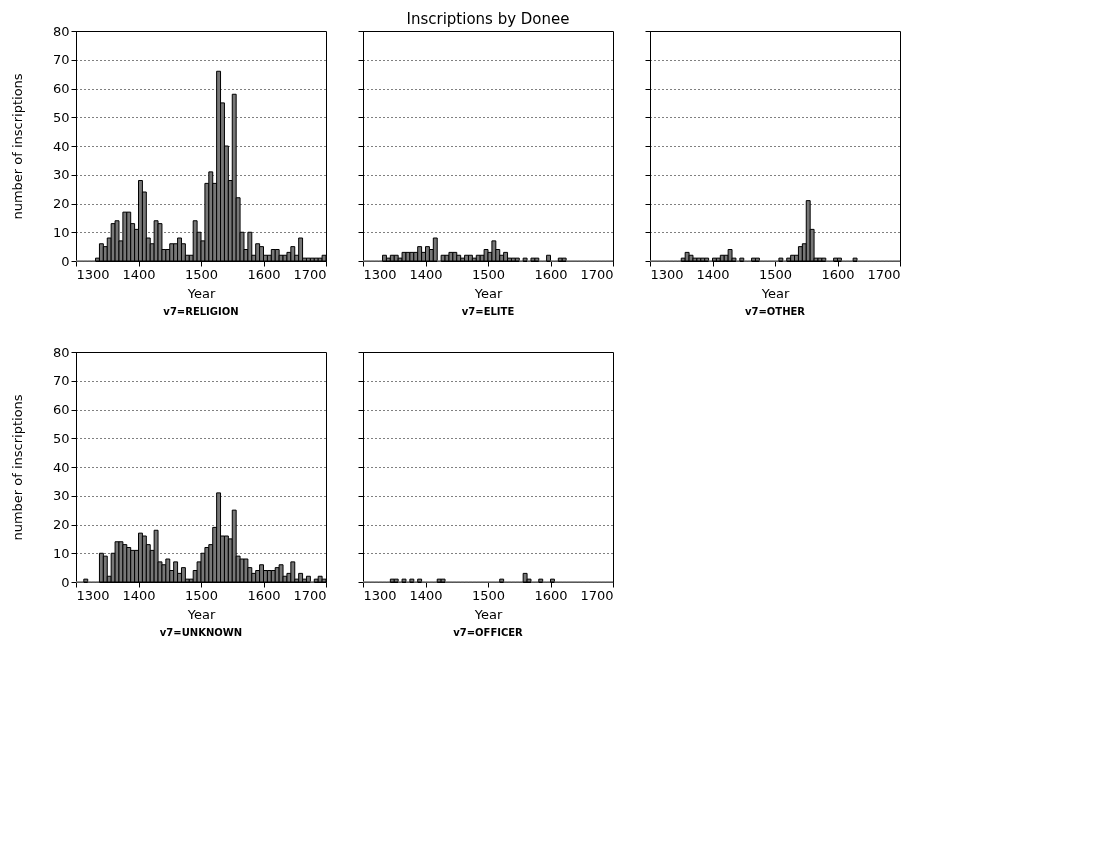  Describe the element at coordinates (201, 311) in the screenshot. I see `text: v7=RELIGION` at that location.